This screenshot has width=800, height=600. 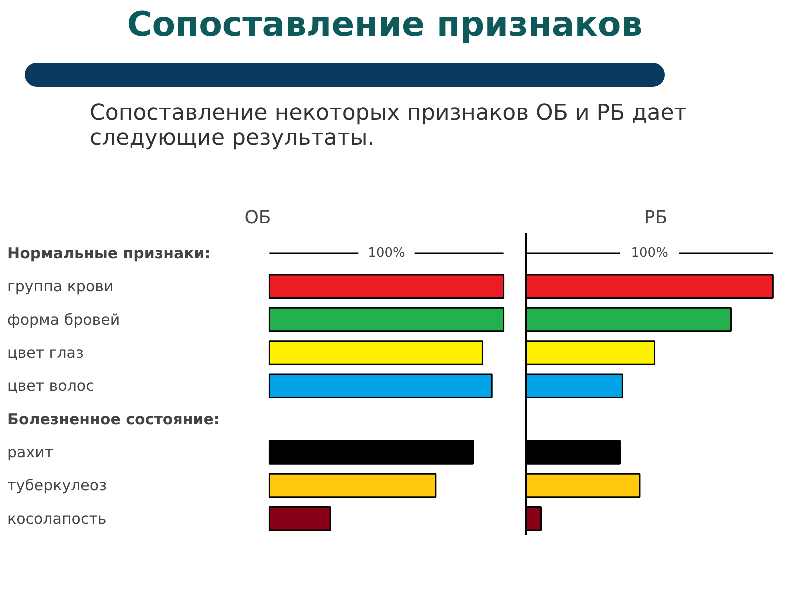 What do you see at coordinates (385, 25) in the screenshot?
I see `text: Сопоставление признаков` at bounding box center [385, 25].